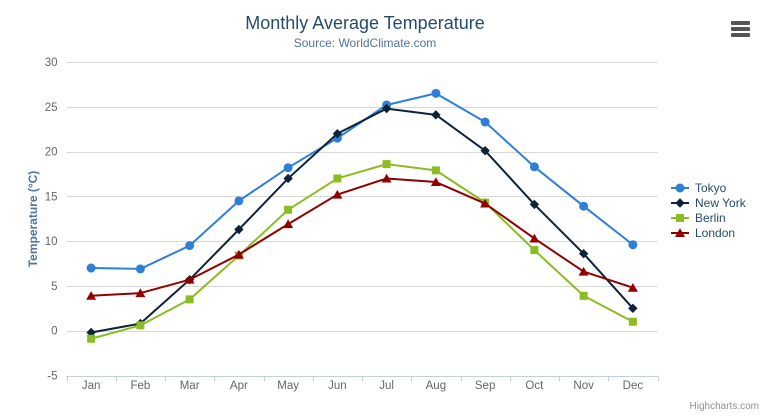  I want to click on data-point-new-york-Dec, so click(633, 308).